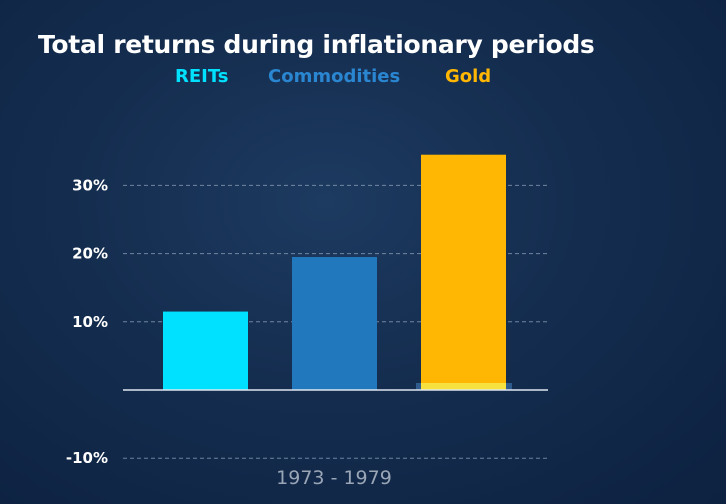  Describe the element at coordinates (87, 458) in the screenshot. I see `y-tick-label: -10%` at that location.